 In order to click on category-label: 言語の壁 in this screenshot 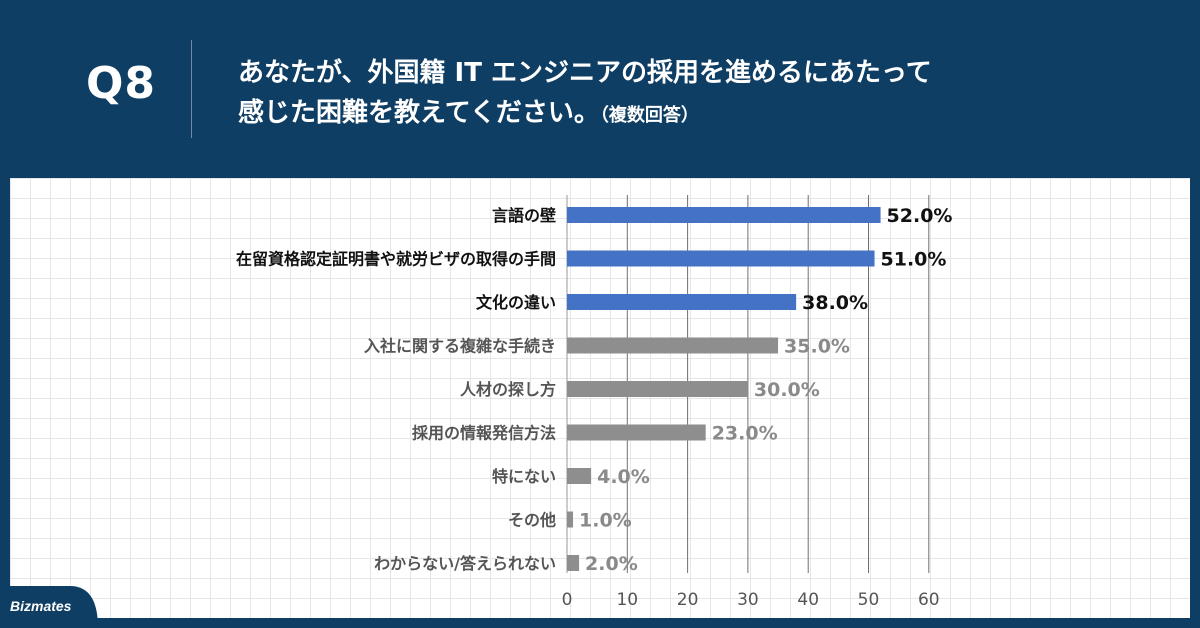, I will do `click(524, 215)`.